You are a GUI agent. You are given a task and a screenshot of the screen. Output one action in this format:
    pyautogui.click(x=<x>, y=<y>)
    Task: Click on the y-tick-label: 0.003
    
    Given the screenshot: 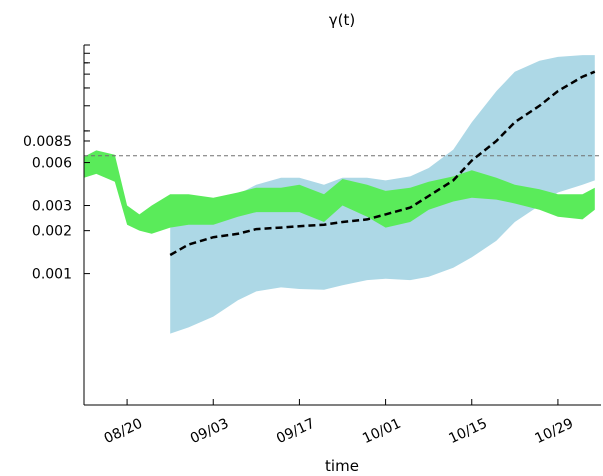 What is the action you would take?
    pyautogui.click(x=52, y=207)
    